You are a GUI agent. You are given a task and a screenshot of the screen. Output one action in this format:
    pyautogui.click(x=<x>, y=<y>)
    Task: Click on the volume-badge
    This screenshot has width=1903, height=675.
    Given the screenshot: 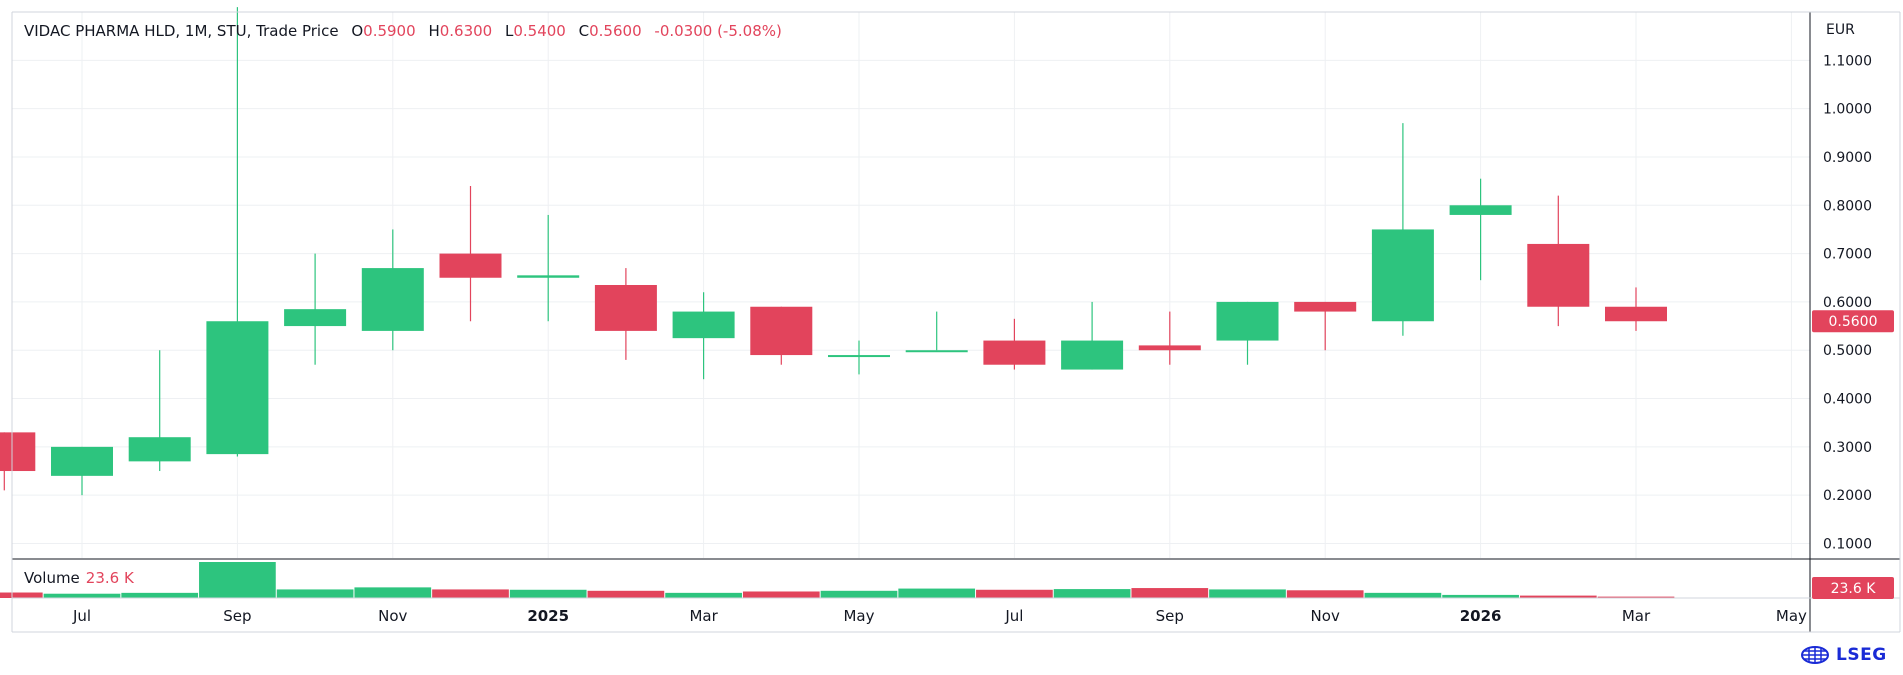 What is the action you would take?
    pyautogui.click(x=1853, y=588)
    